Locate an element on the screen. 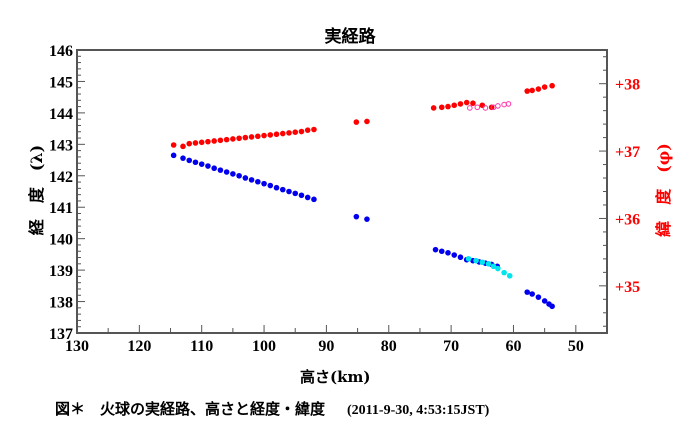 The image size is (700, 441). y-left-tick-label: 145 is located at coordinates (61, 82).